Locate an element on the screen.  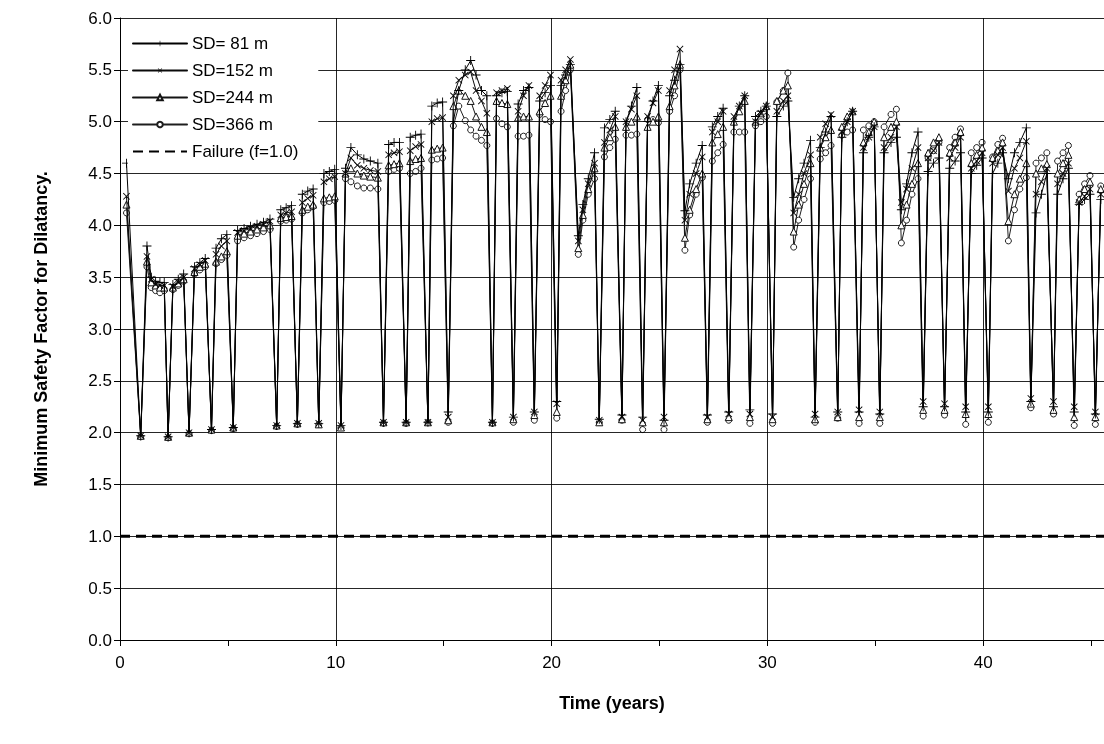
x-tick-label: 20 is located at coordinates (552, 662).